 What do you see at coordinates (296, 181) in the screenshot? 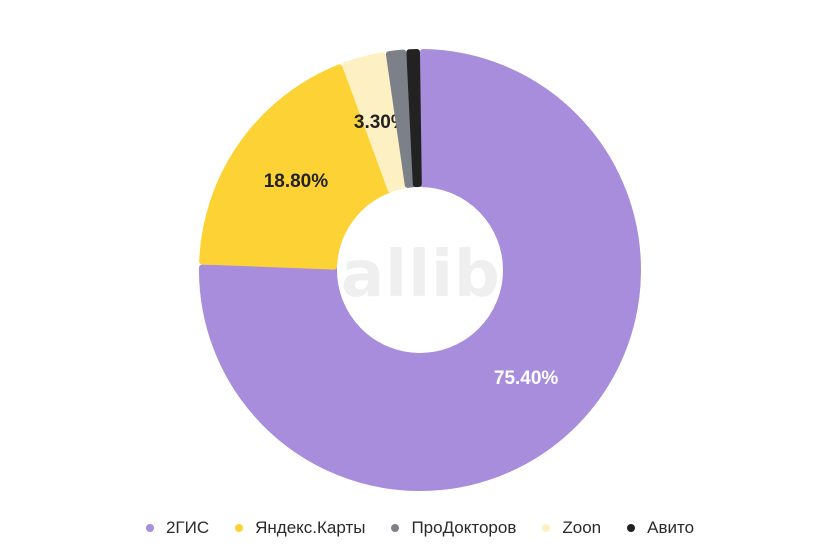
I see `slice-label-1: 18.80%` at bounding box center [296, 181].